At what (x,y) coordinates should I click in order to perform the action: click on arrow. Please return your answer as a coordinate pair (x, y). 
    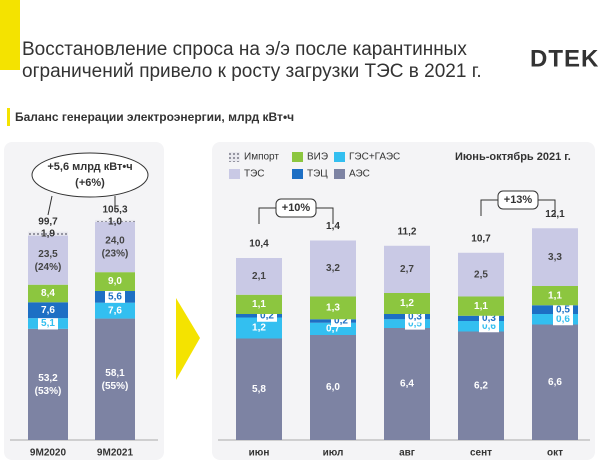
    Looking at the image, I should click on (188, 339).